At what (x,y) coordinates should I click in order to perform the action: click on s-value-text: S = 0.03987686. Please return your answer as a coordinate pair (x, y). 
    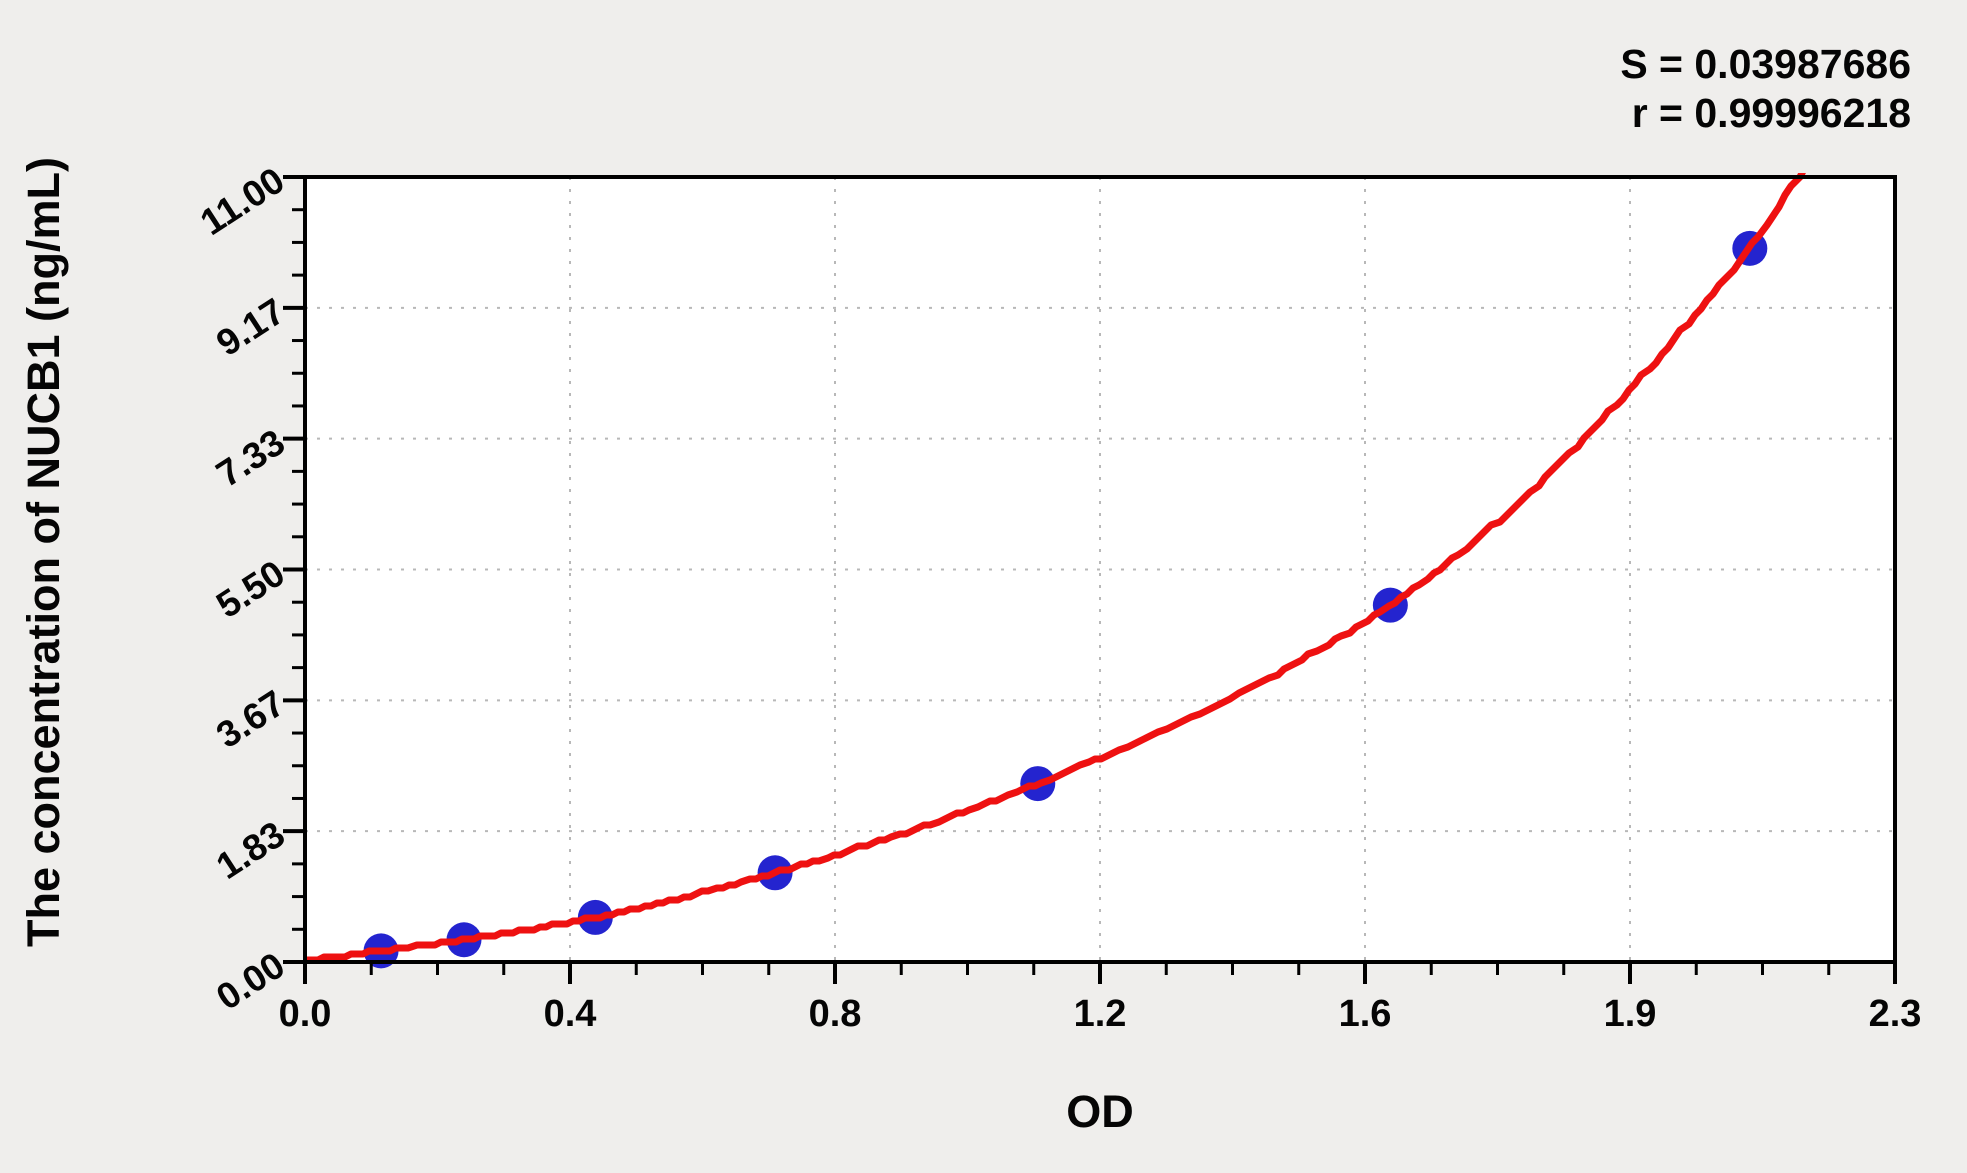
    Looking at the image, I should click on (1765, 64).